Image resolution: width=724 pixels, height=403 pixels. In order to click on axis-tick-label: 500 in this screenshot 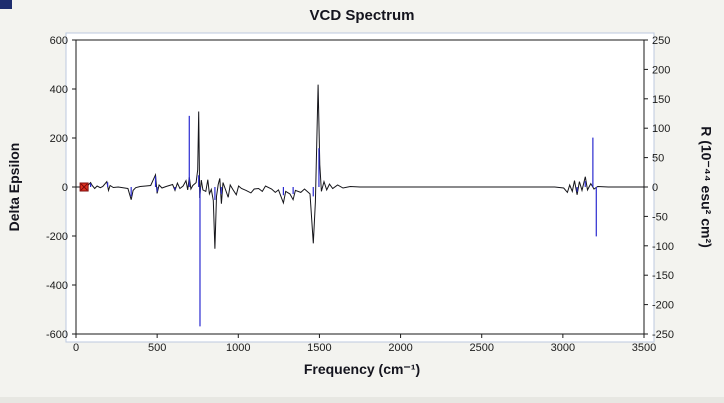, I will do `click(157, 348)`.